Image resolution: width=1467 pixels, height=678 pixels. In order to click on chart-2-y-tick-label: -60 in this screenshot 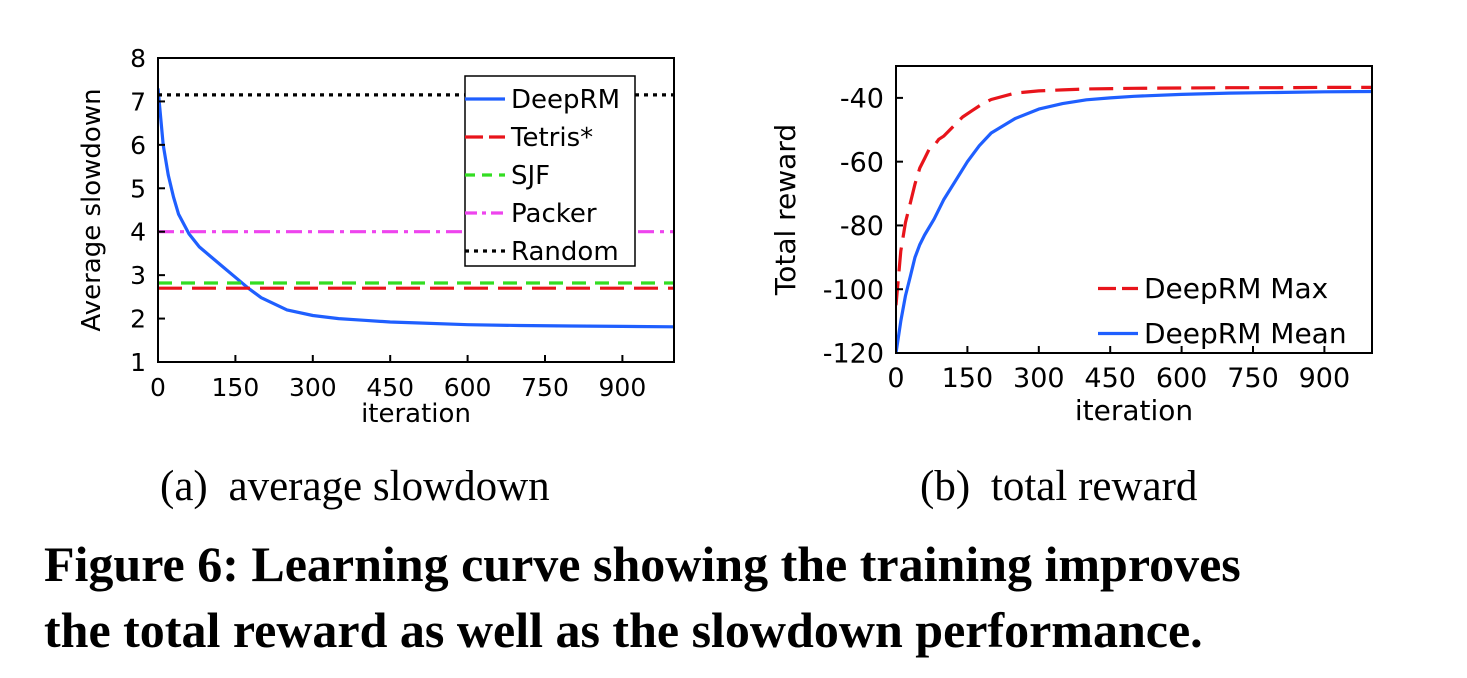, I will do `click(862, 162)`.